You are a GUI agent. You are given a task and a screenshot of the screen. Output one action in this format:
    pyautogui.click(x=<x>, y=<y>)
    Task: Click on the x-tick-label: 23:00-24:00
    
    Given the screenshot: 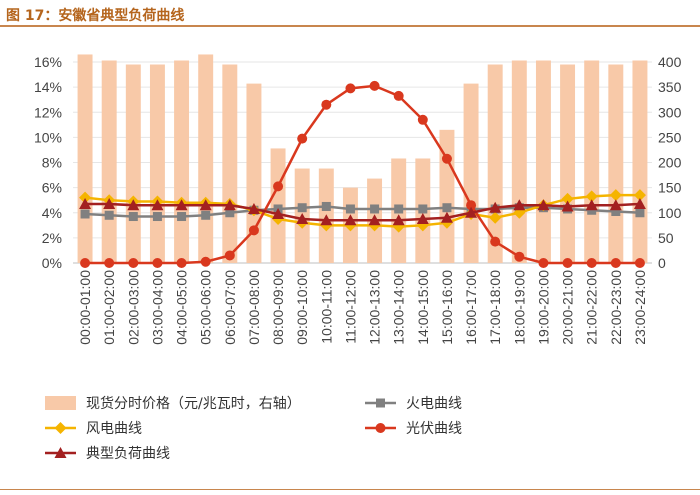 What is the action you would take?
    pyautogui.click(x=640, y=307)
    